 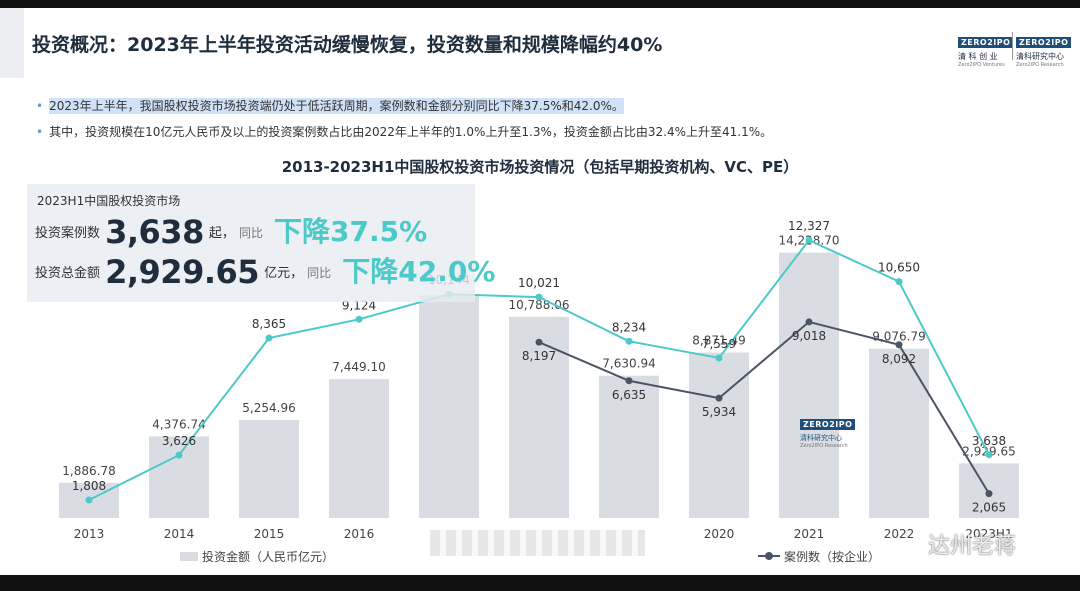 What do you see at coordinates (719, 435) in the screenshot?
I see `bar-2020` at bounding box center [719, 435].